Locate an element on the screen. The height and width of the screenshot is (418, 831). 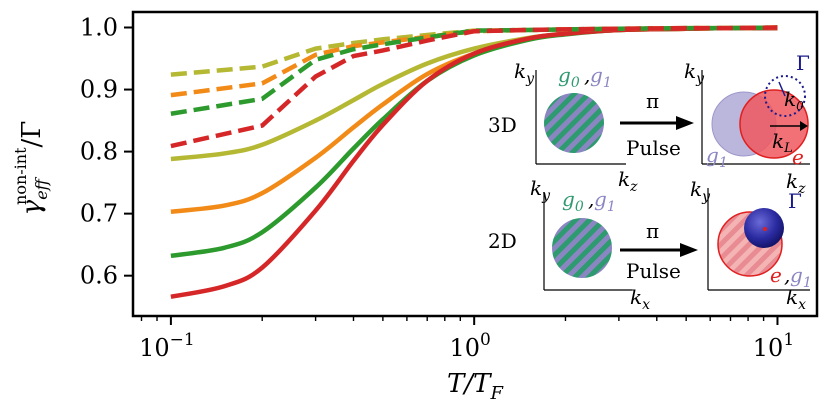
svg-text: kx is located at coordinates (640, 299).